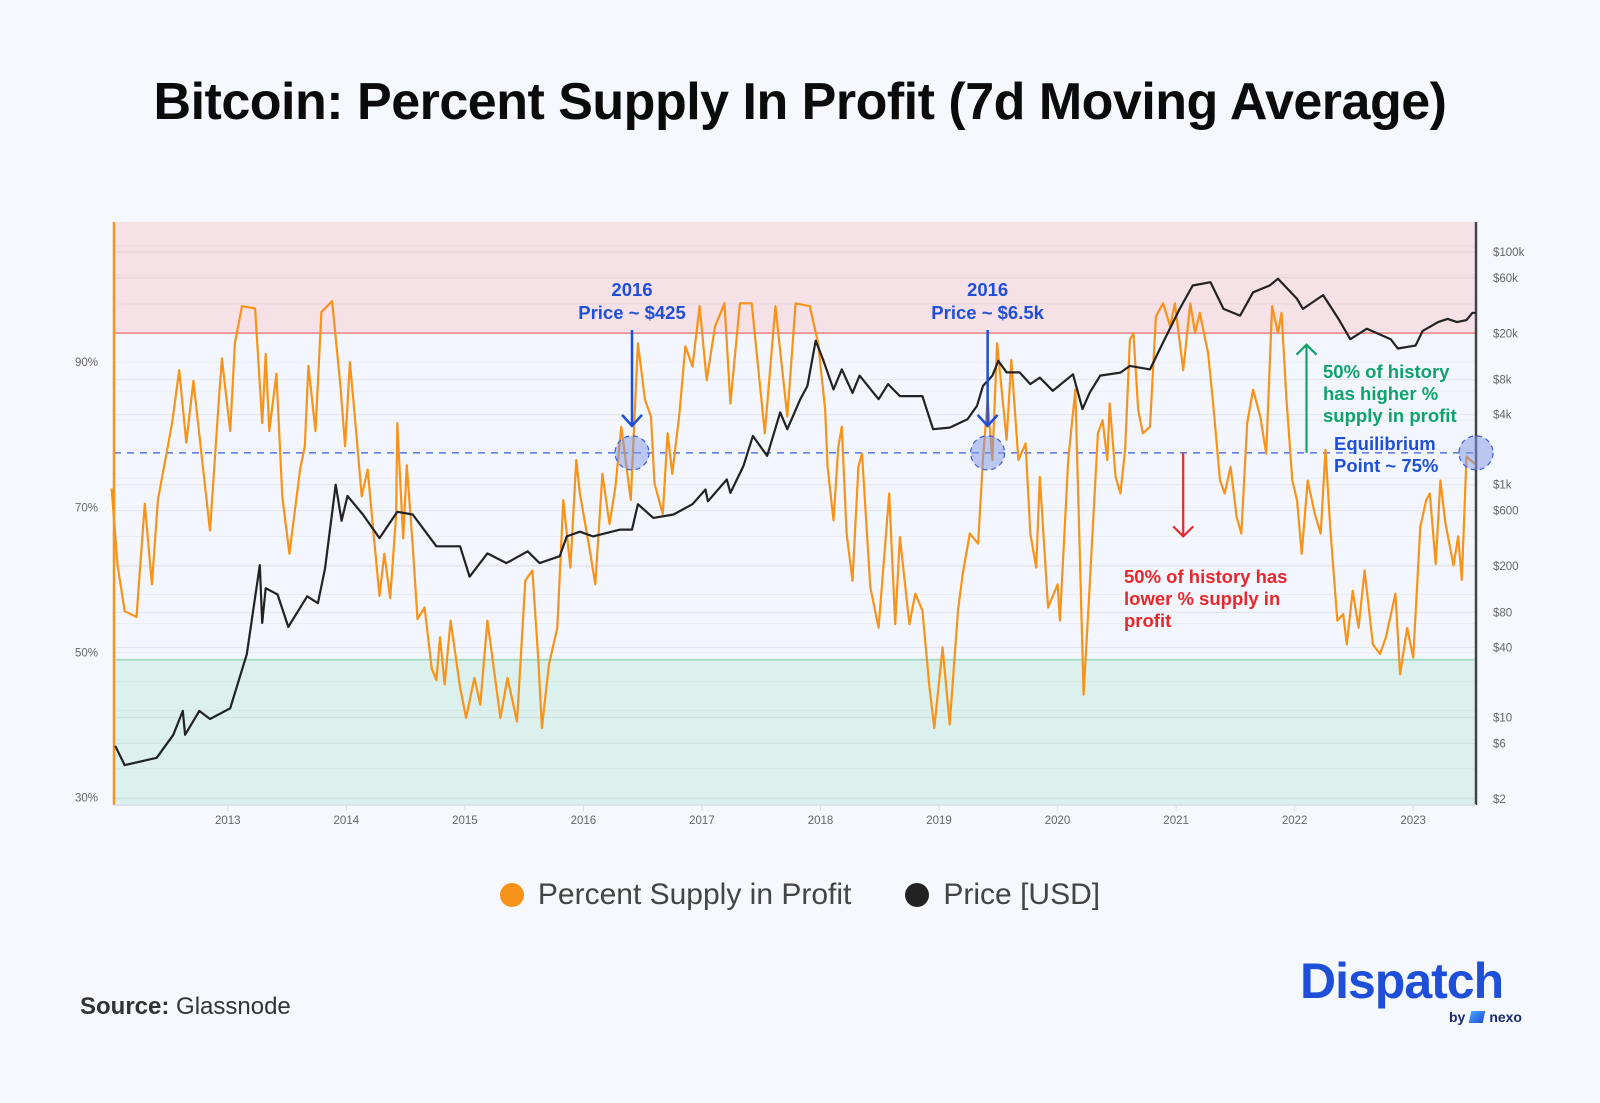  What do you see at coordinates (1380, 393) in the screenshot?
I see `higher-history-label: has higher %` at bounding box center [1380, 393].